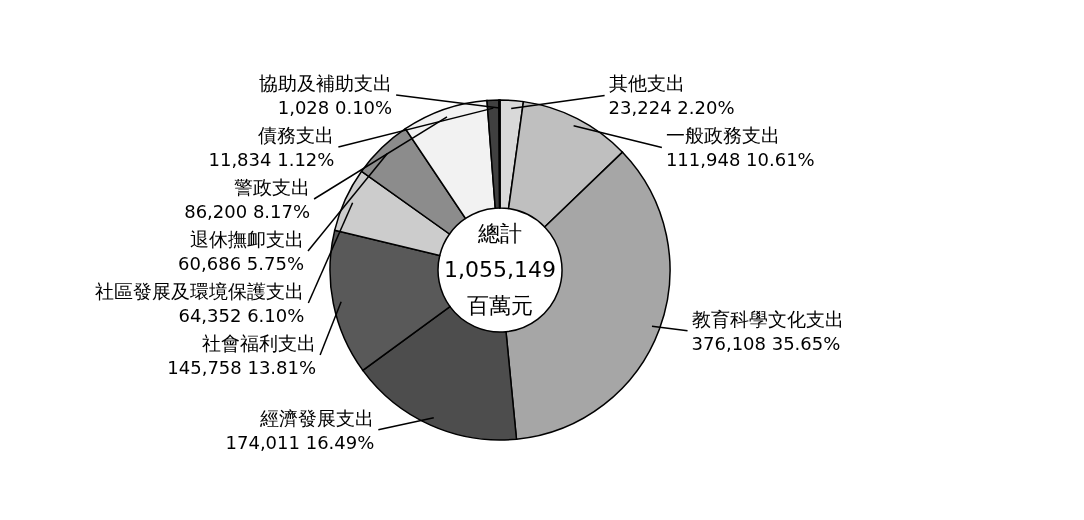 Image resolution: width=1084 pixels, height=520 pixels. What do you see at coordinates (767, 318) in the screenshot?
I see `slice-label: 教育科學文化支出` at bounding box center [767, 318].